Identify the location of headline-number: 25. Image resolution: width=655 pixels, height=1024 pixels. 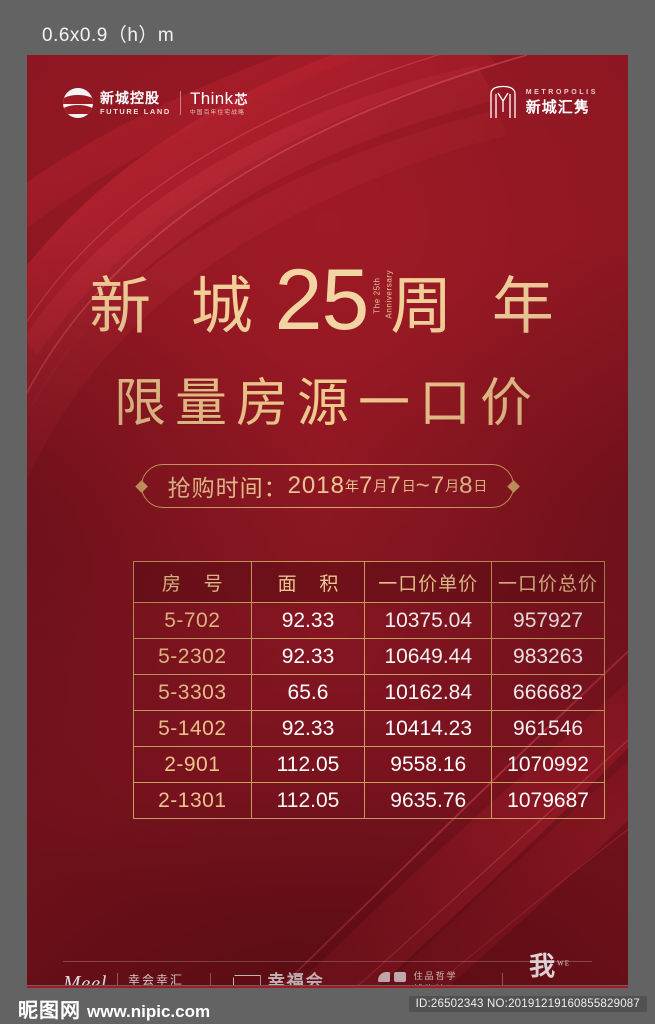
(322, 300).